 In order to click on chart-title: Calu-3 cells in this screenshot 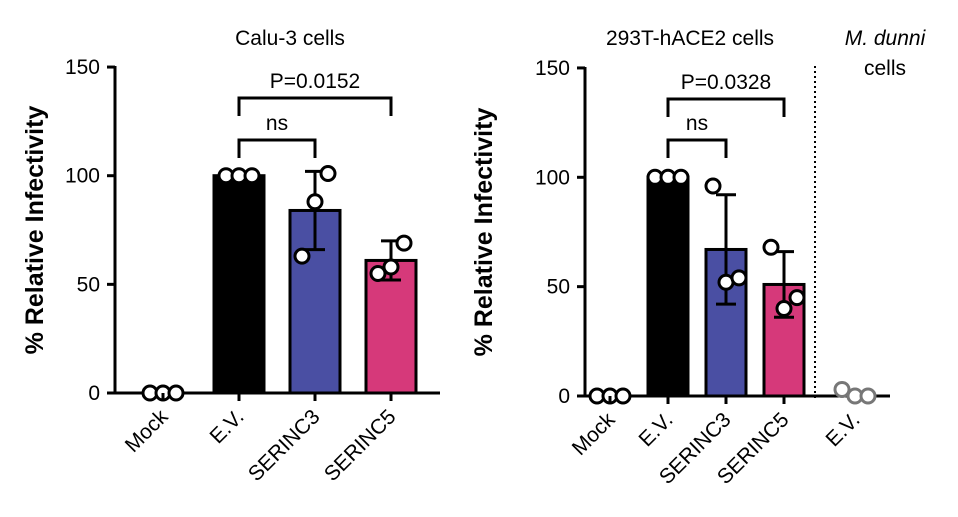, I will do `click(290, 38)`.